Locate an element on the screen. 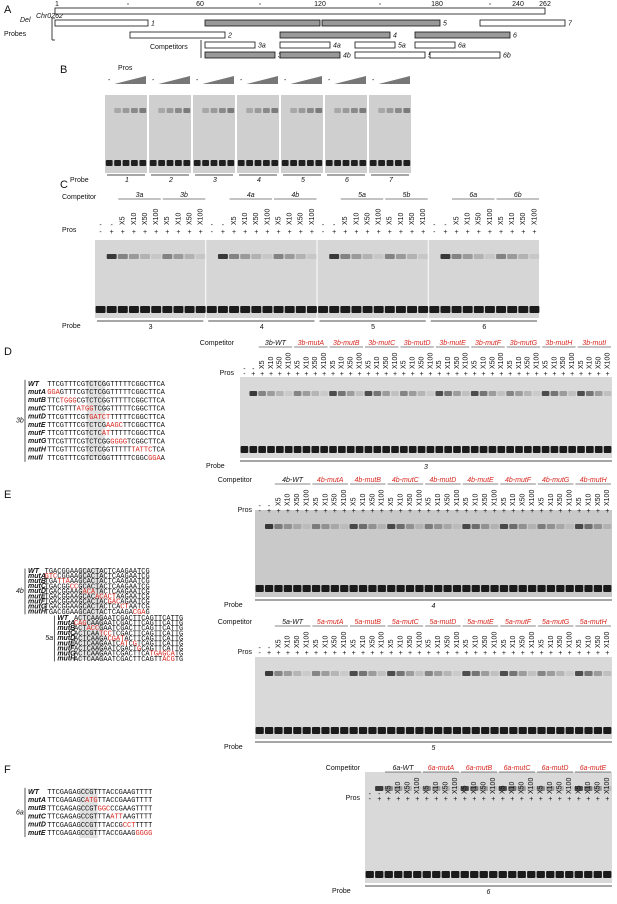 This screenshot has width=617, height=904. competitor-name: 5b is located at coordinates (407, 195).